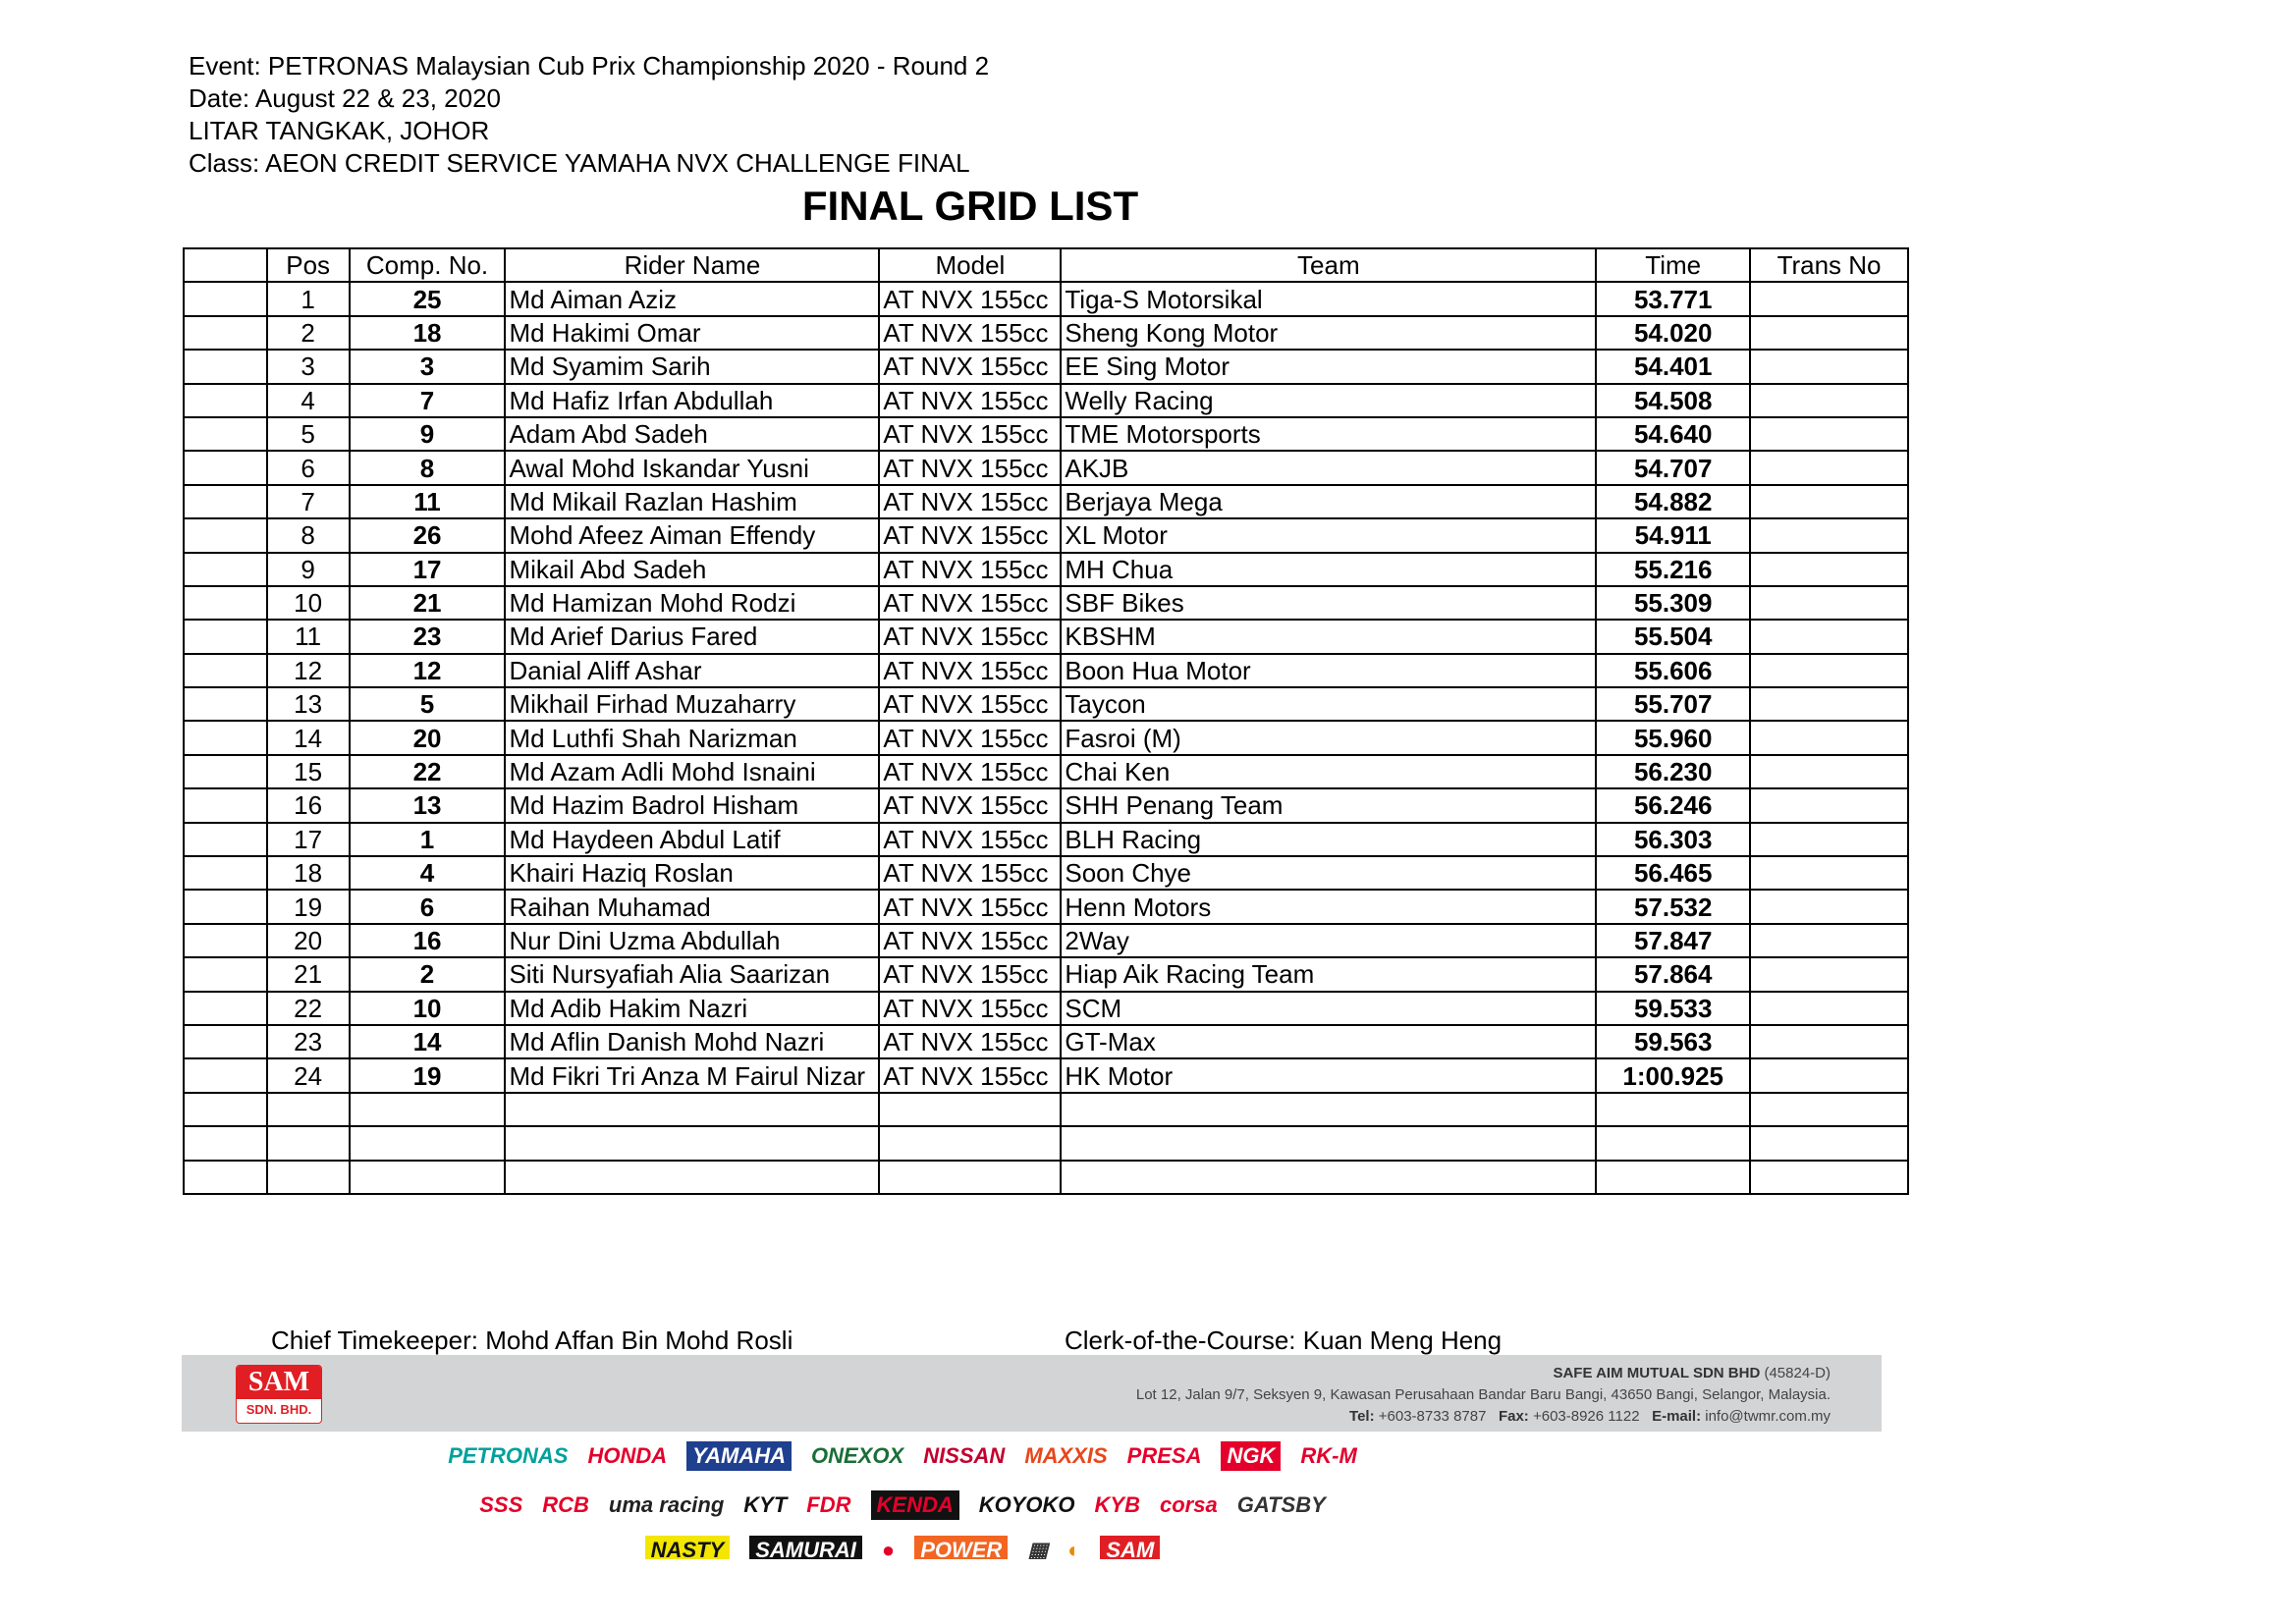 This screenshot has width=2296, height=1624. What do you see at coordinates (961, 1547) in the screenshot?
I see `sponsor-logo: POWER` at bounding box center [961, 1547].